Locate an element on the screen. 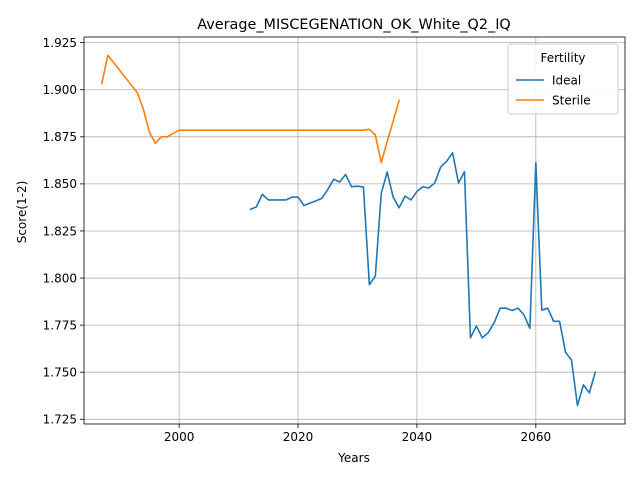  y-tick-label: 1.750 is located at coordinates (60, 373).